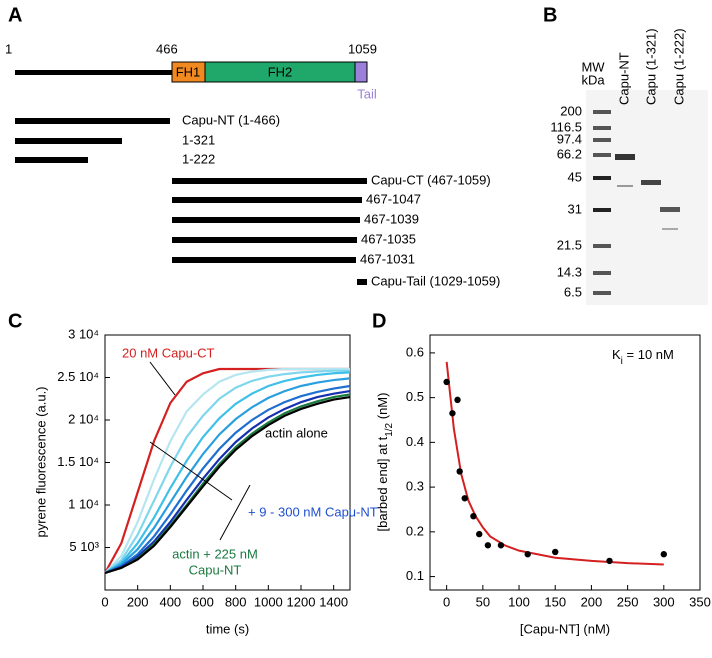  I want to click on mw-label: kDa, so click(593, 79).